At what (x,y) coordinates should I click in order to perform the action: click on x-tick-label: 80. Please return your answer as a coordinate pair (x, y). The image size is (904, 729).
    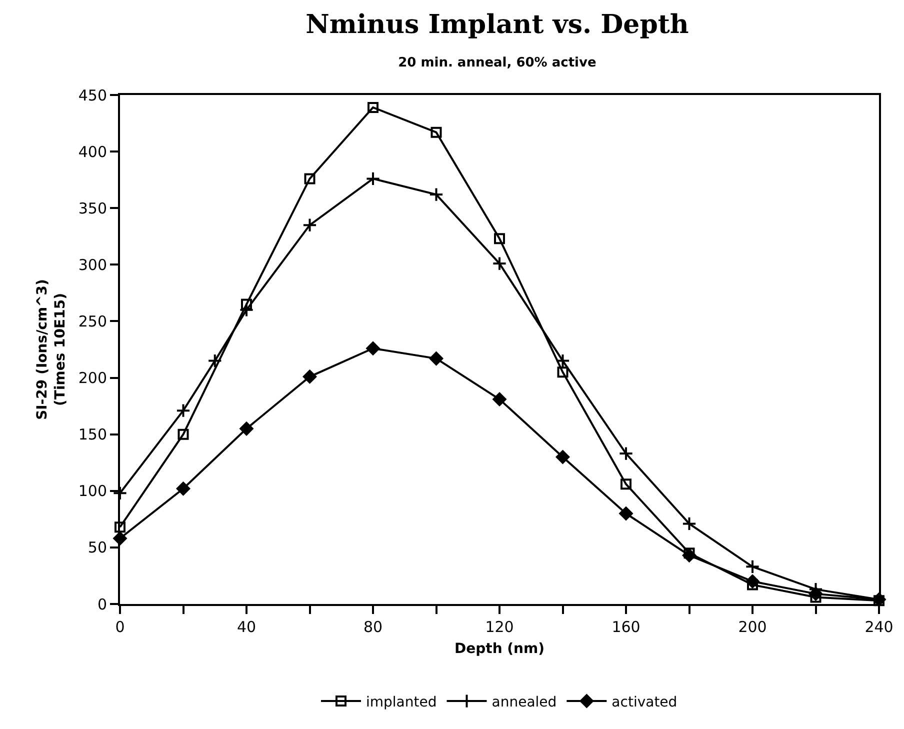
    Looking at the image, I should click on (373, 627).